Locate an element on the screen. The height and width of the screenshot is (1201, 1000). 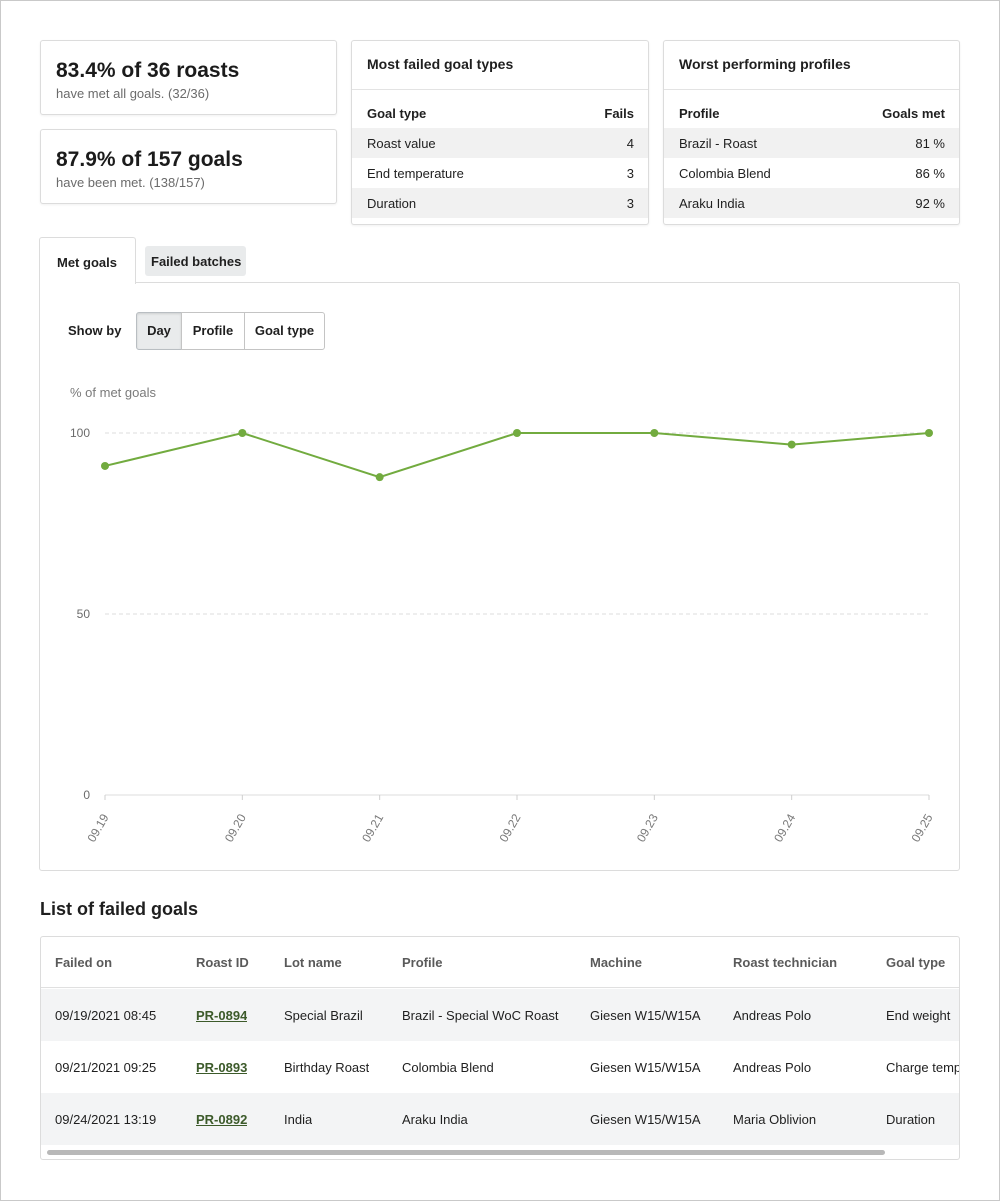
header-goal-type: Goal type is located at coordinates (397, 113).